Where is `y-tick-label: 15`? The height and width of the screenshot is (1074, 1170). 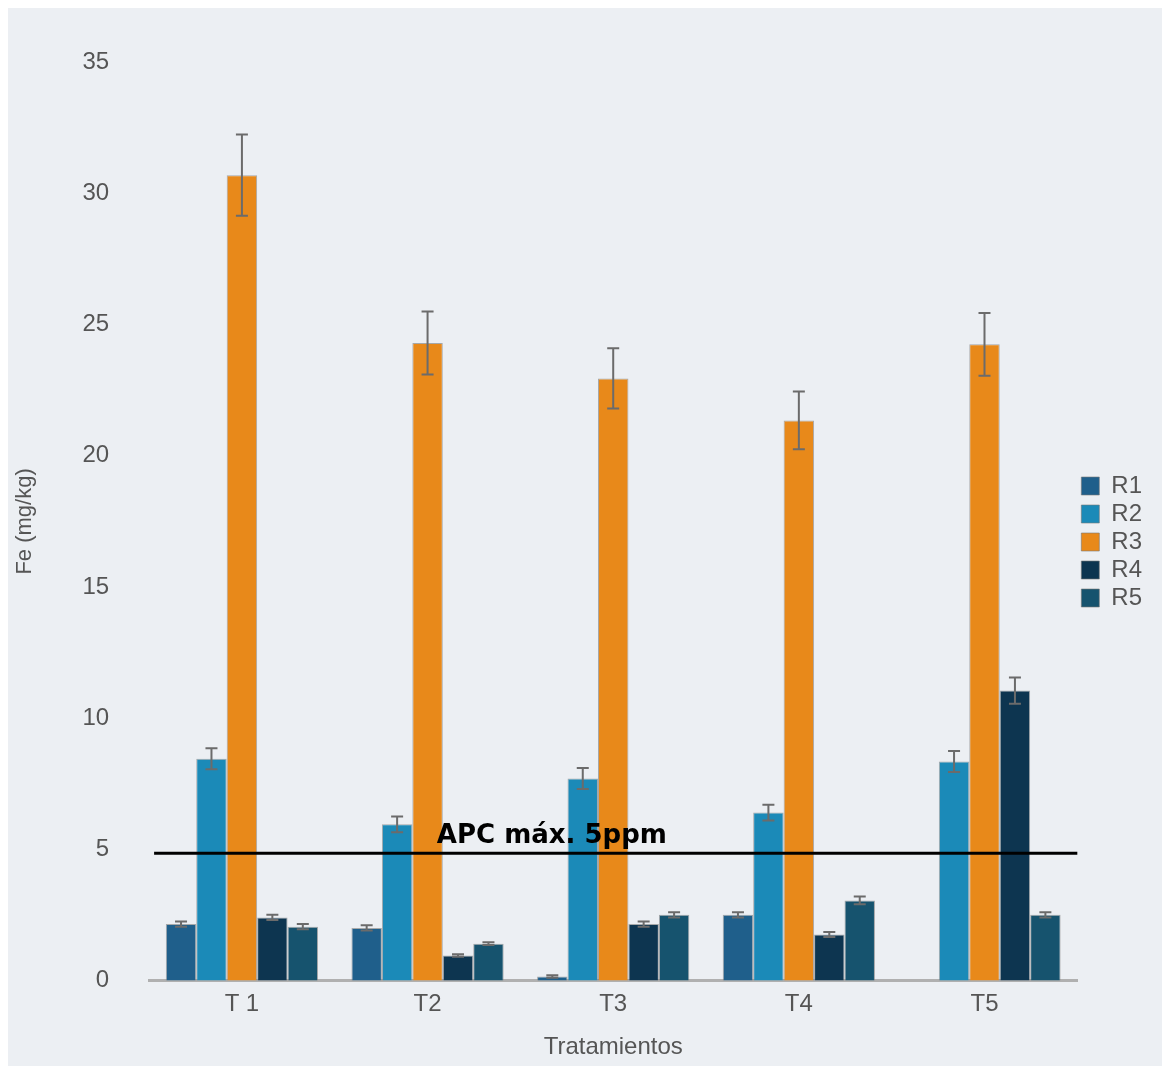
y-tick-label: 15 is located at coordinates (96, 585).